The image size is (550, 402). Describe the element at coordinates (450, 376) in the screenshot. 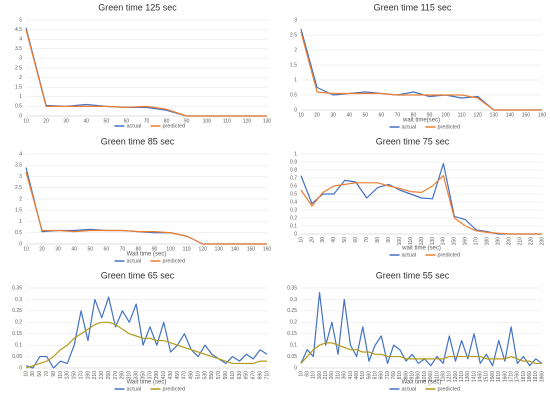

I see `x-tick-label: 1210` at that location.